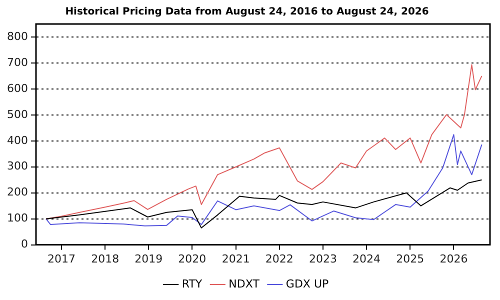 This screenshot has height=300, width=500. Describe the element at coordinates (17, 192) in the screenshot. I see `y-tick-label: 200` at that location.